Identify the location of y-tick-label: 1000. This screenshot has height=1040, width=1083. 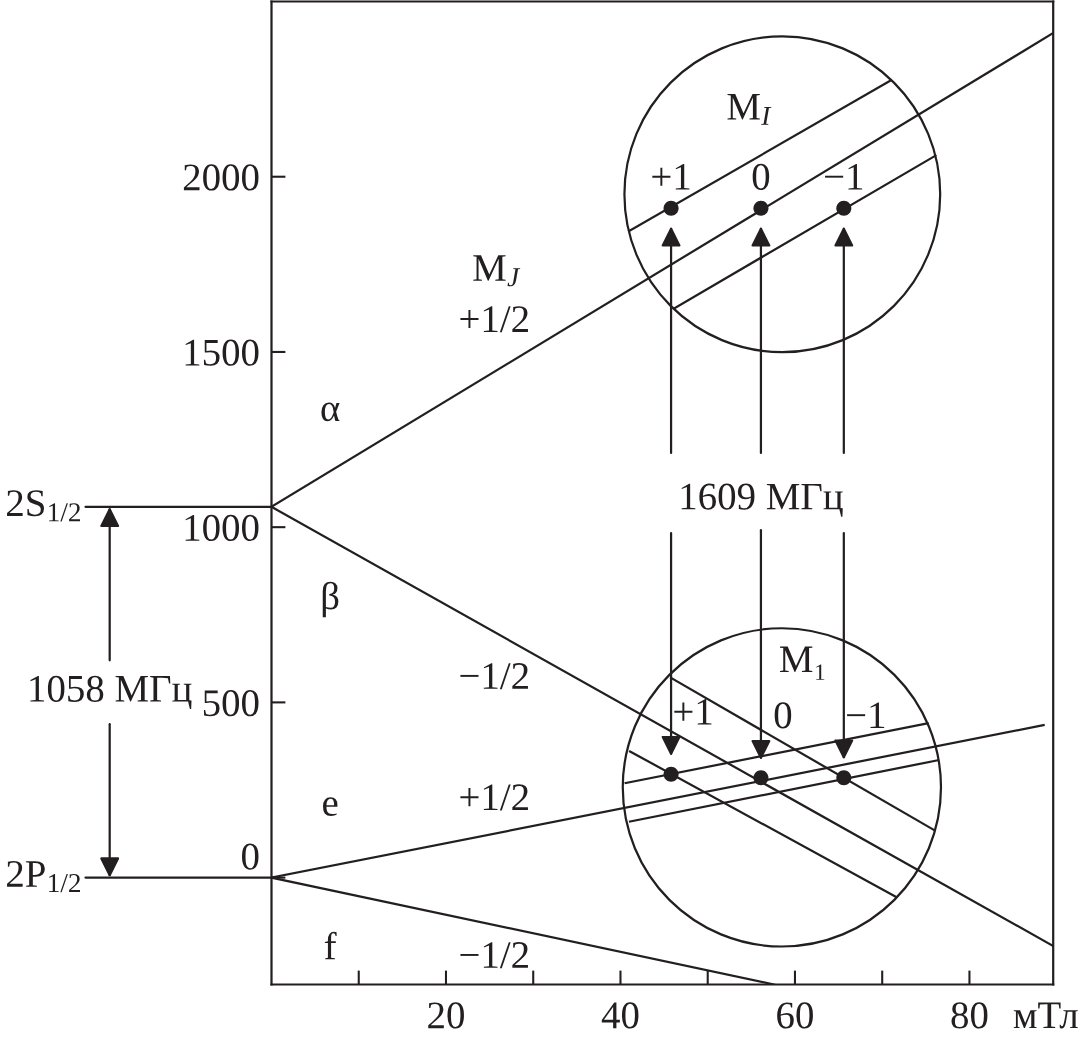
(222, 528).